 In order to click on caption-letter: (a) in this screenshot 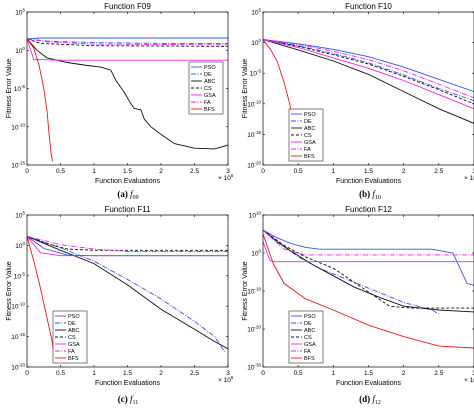, I will do `click(123, 194)`.